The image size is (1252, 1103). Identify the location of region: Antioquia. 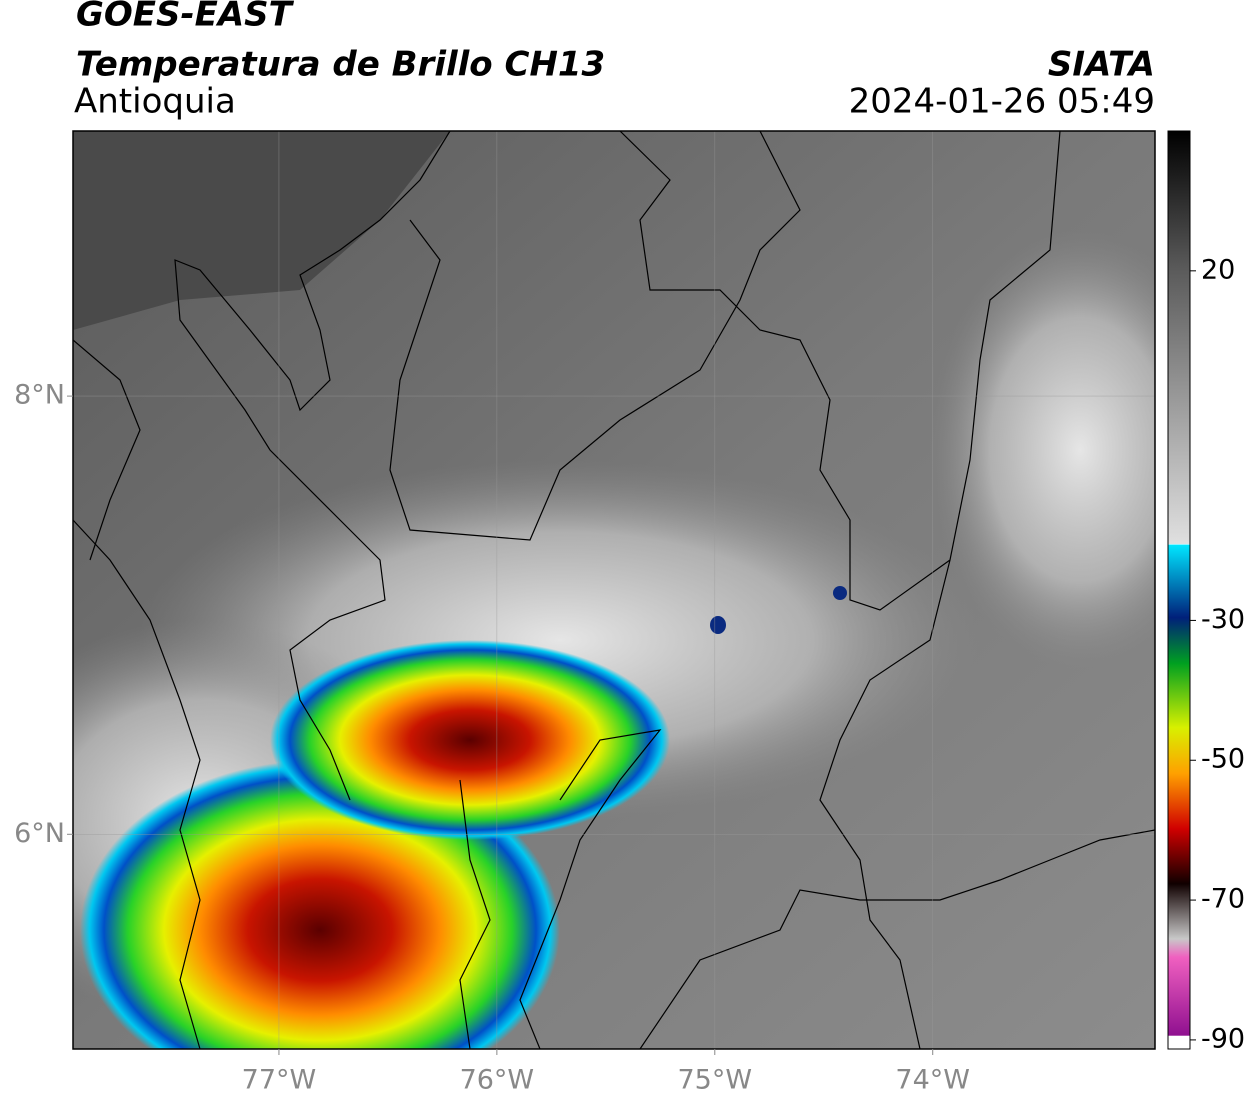
(155, 102).